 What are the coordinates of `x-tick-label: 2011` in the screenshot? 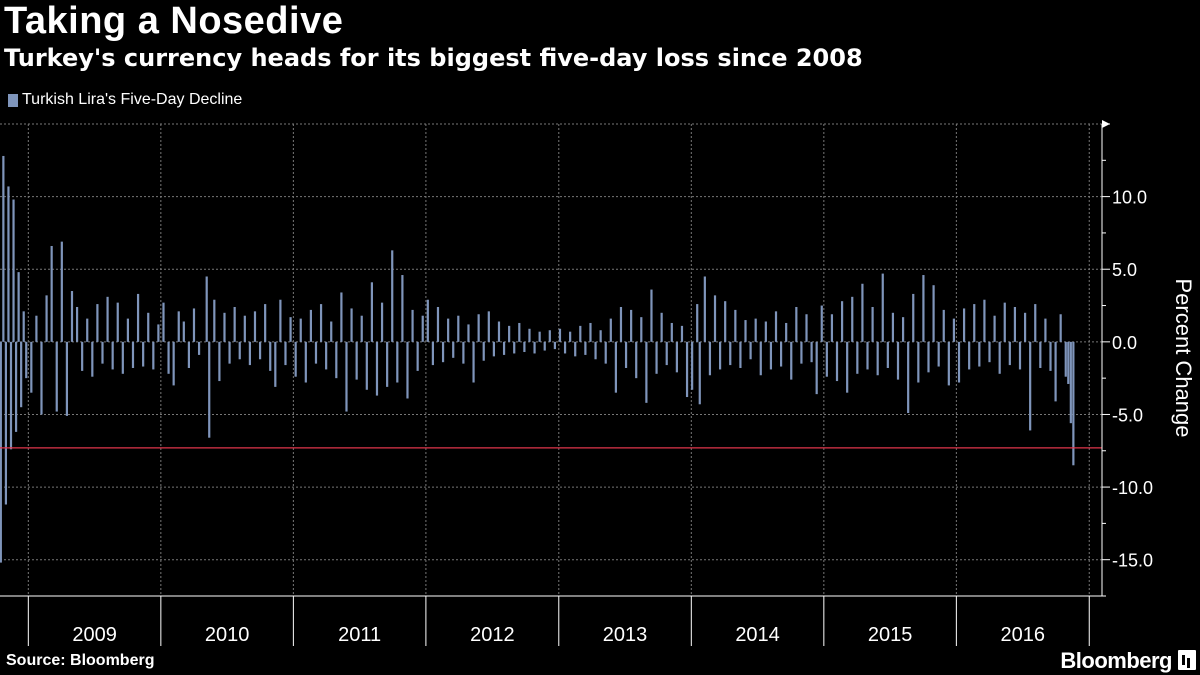 It's located at (359, 635).